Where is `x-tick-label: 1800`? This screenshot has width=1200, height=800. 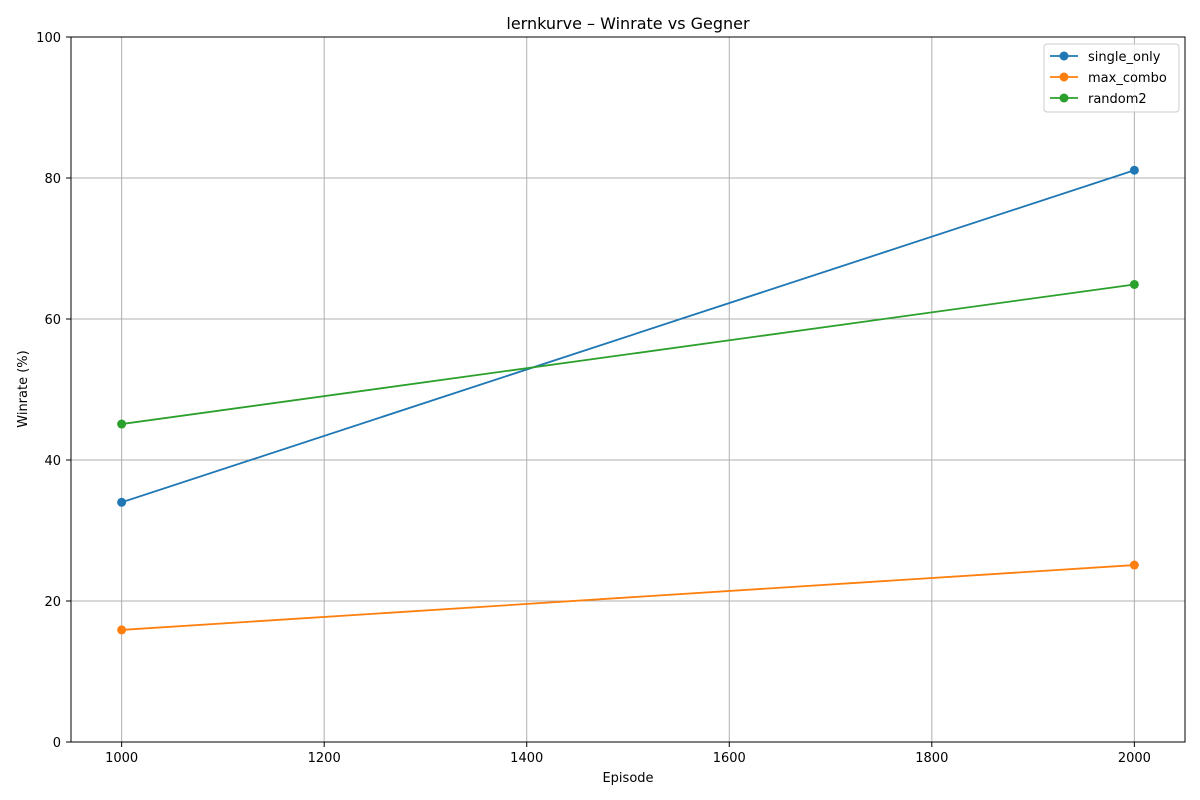 x-tick-label: 1800 is located at coordinates (931, 758).